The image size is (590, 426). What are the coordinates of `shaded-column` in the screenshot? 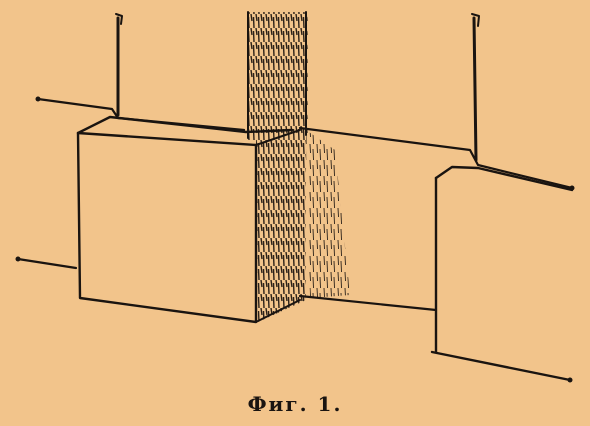 It's located at (298, 166).